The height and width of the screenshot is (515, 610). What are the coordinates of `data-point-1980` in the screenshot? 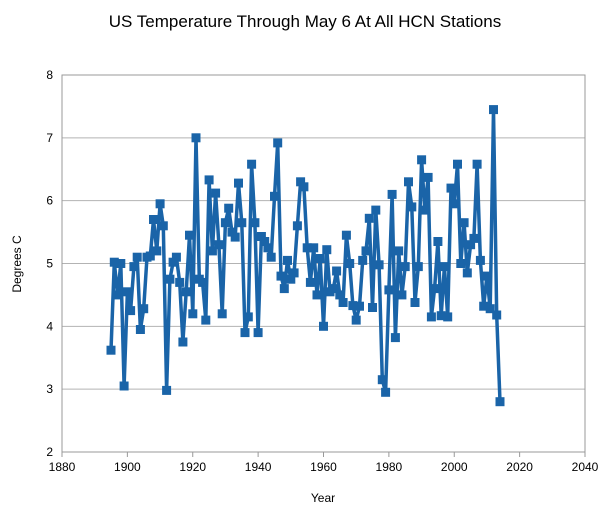 It's located at (389, 290).